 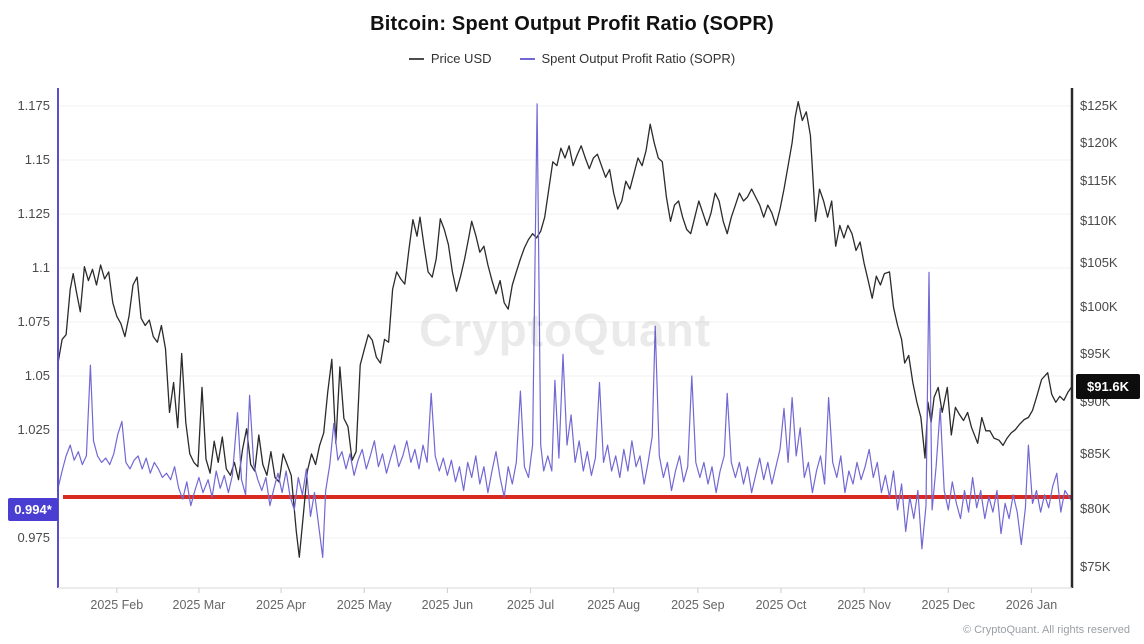 What do you see at coordinates (1108, 387) in the screenshot?
I see `last-price-badge: $91.6K` at bounding box center [1108, 387].